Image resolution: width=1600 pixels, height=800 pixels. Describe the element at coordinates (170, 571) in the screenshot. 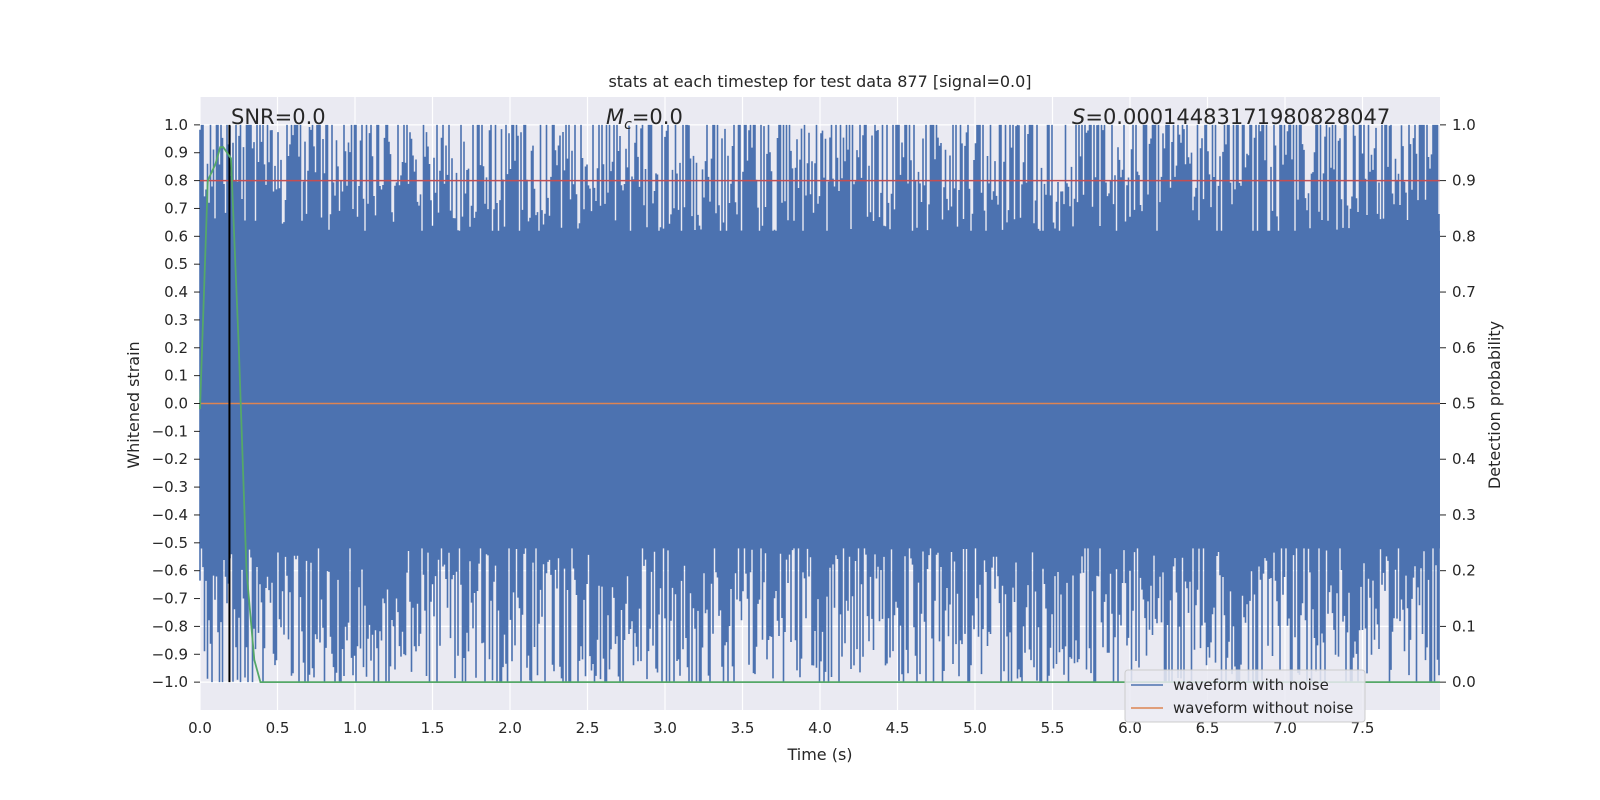

I see `y-left-tick-label: −0.6` at that location.